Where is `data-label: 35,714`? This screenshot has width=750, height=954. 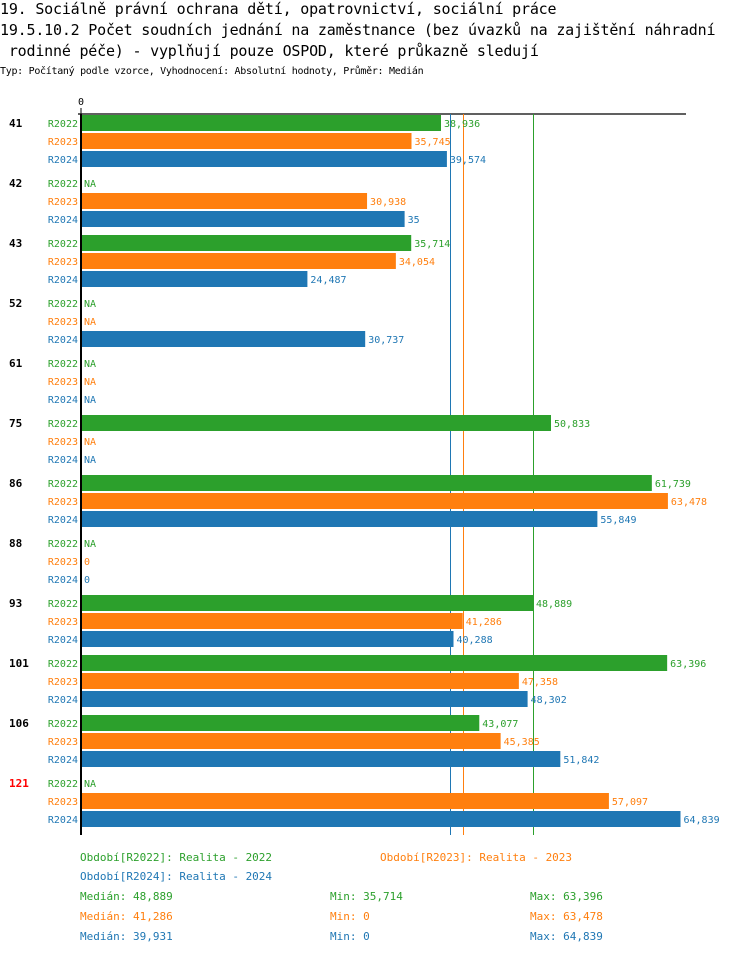
data-label: 35,714 is located at coordinates (432, 244).